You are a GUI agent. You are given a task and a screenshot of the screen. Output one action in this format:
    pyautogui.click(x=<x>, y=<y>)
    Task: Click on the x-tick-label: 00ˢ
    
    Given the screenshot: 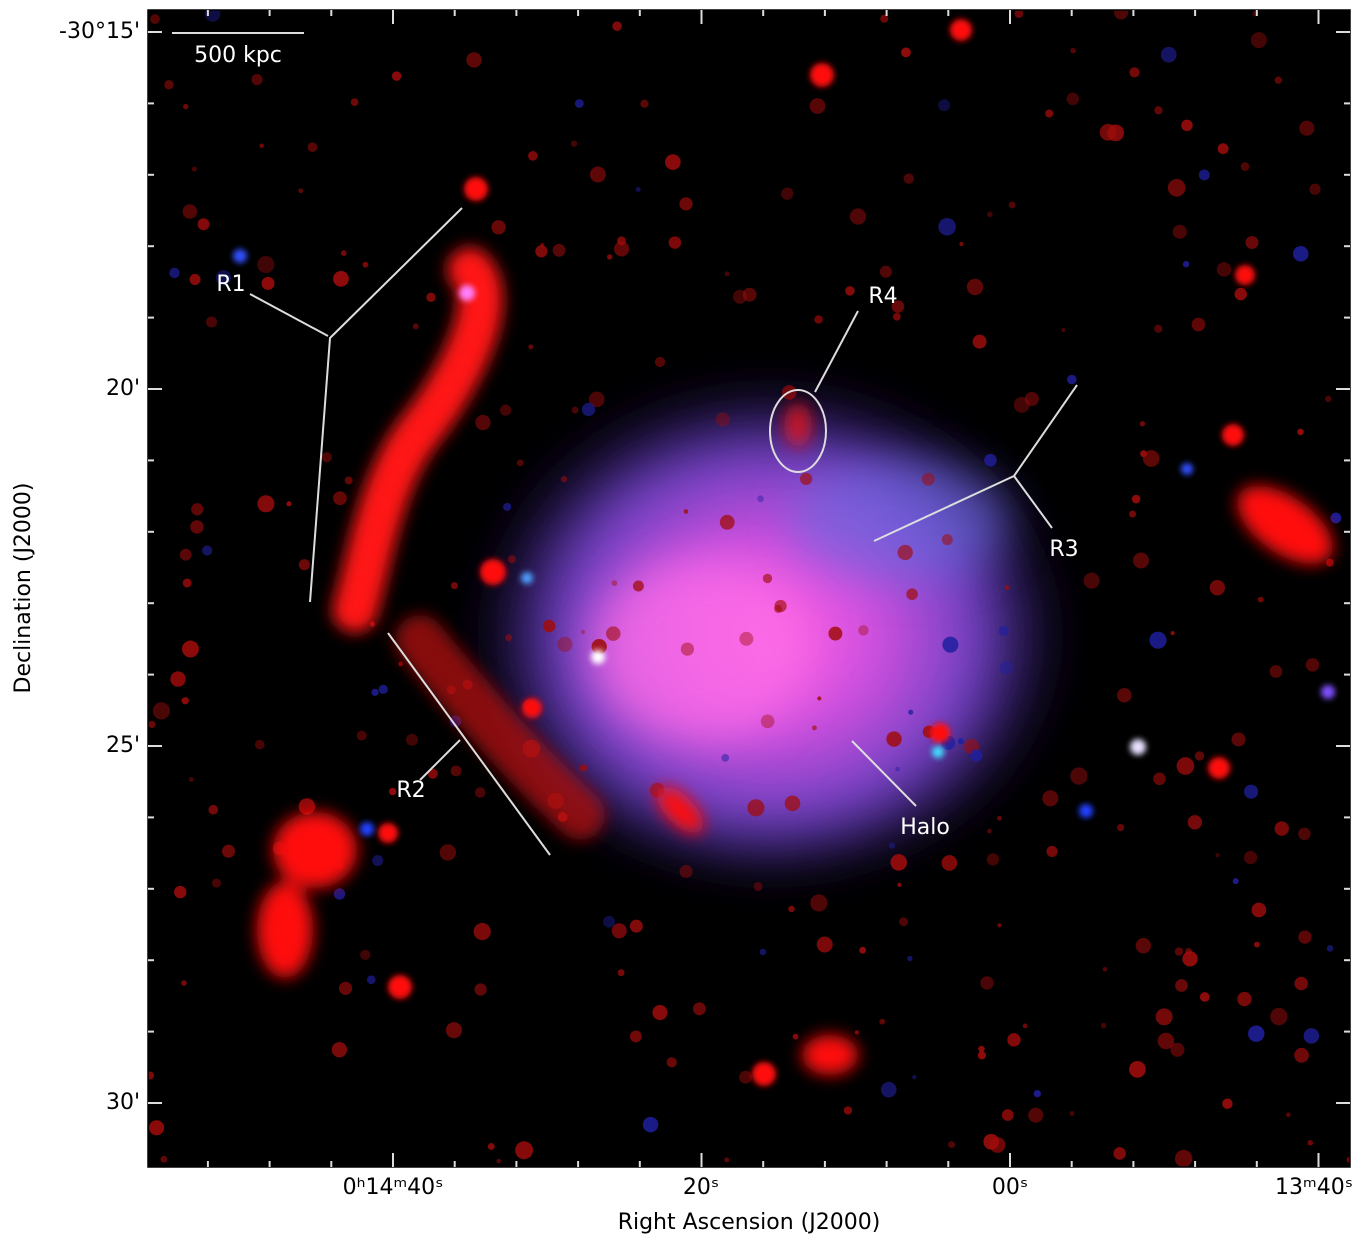 What is the action you would take?
    pyautogui.click(x=1010, y=1187)
    